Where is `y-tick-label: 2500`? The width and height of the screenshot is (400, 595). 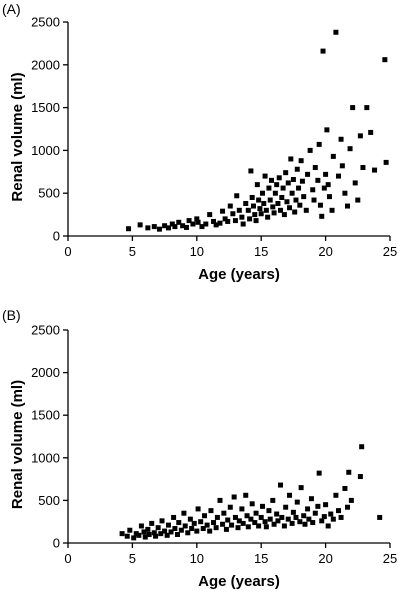 y-tick-label: 2500 is located at coordinates (45, 22).